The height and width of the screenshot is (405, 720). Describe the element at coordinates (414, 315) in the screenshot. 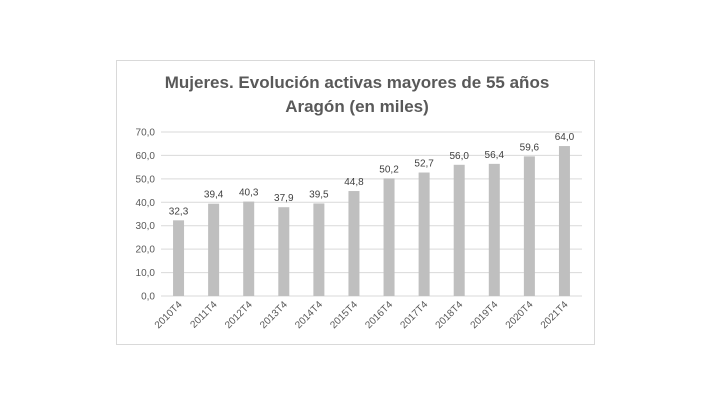

I see `x-tick-label: 2017T4` at that location.